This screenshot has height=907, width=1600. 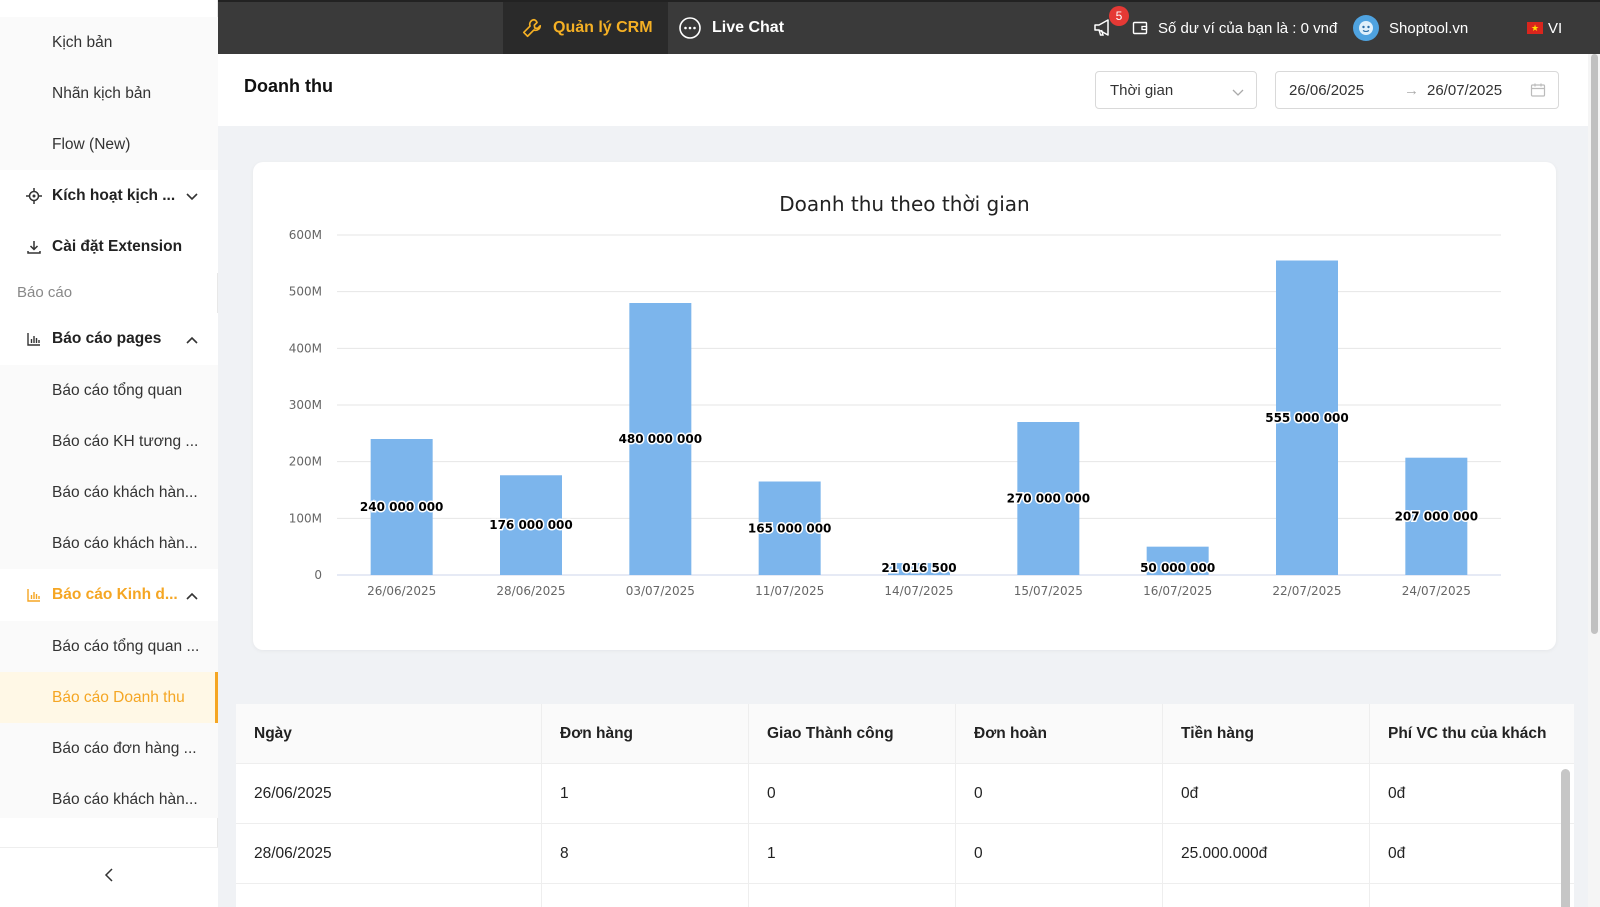 I want to click on chart-title: Doanh thu theo thời gian, so click(x=904, y=204).